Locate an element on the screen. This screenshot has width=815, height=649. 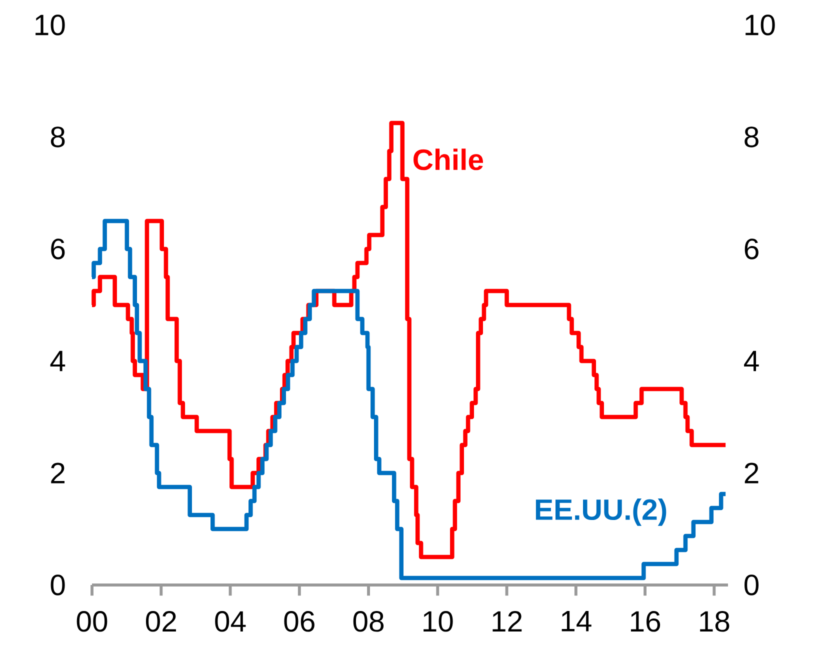
y-tick-label: 6 is located at coordinates (58, 249).